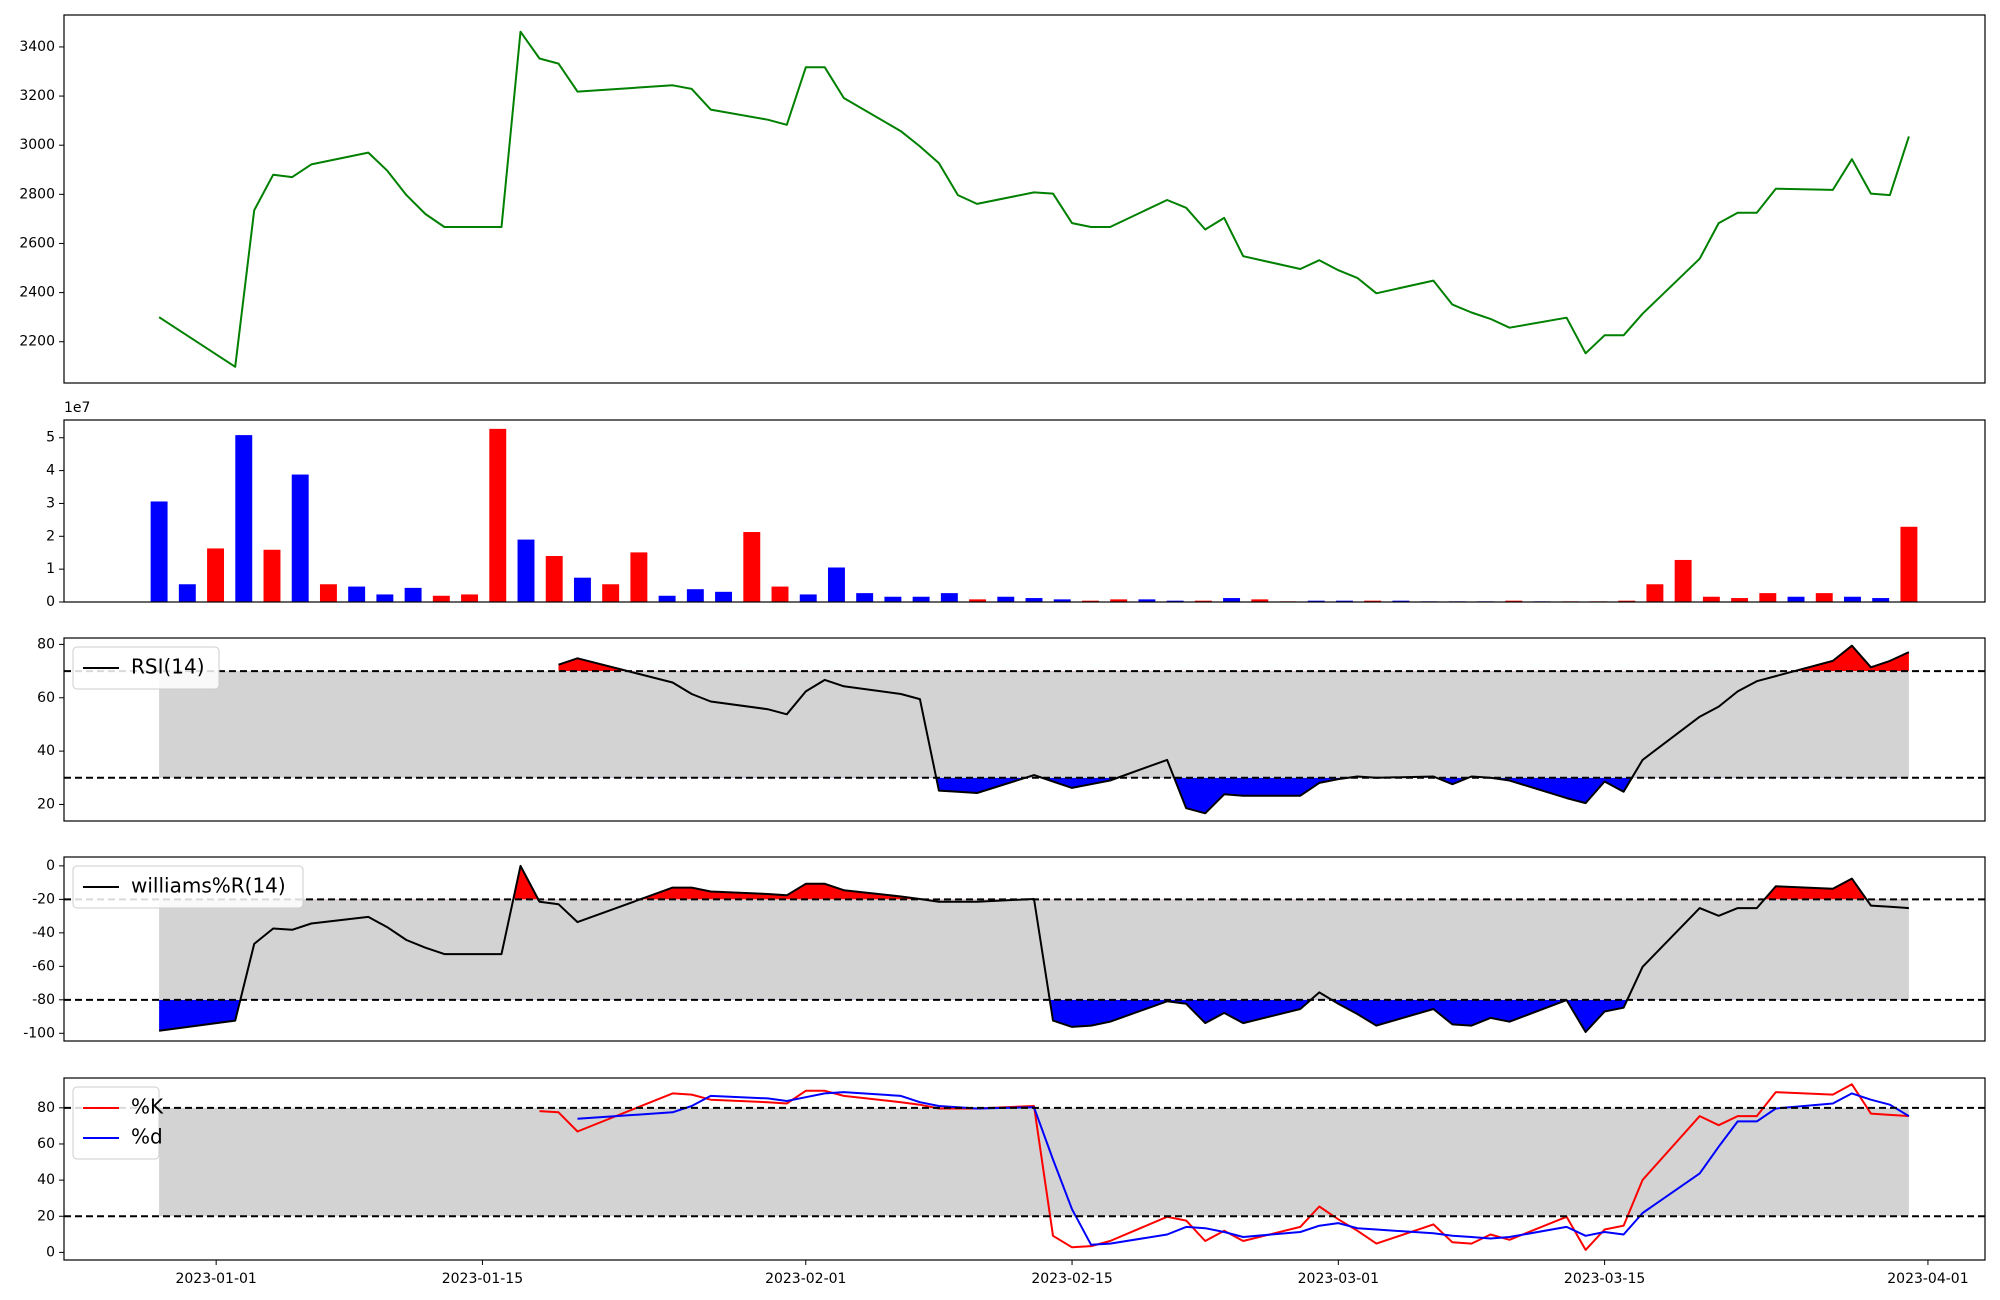  Describe the element at coordinates (77, 408) in the screenshot. I see `offset-text: 1e7` at that location.